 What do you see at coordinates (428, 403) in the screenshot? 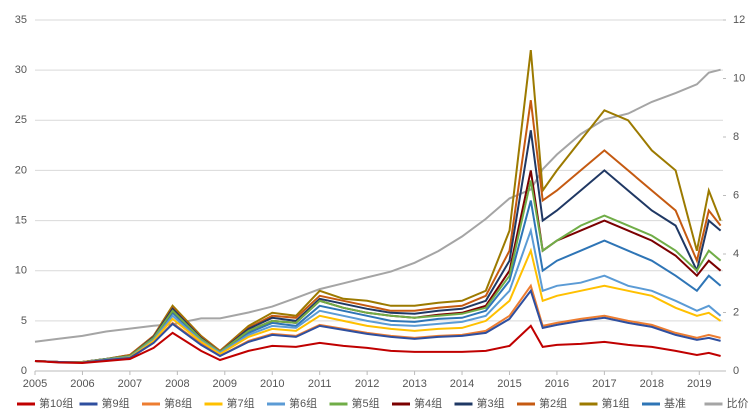
I see `legend-label: 第4组` at bounding box center [428, 403].